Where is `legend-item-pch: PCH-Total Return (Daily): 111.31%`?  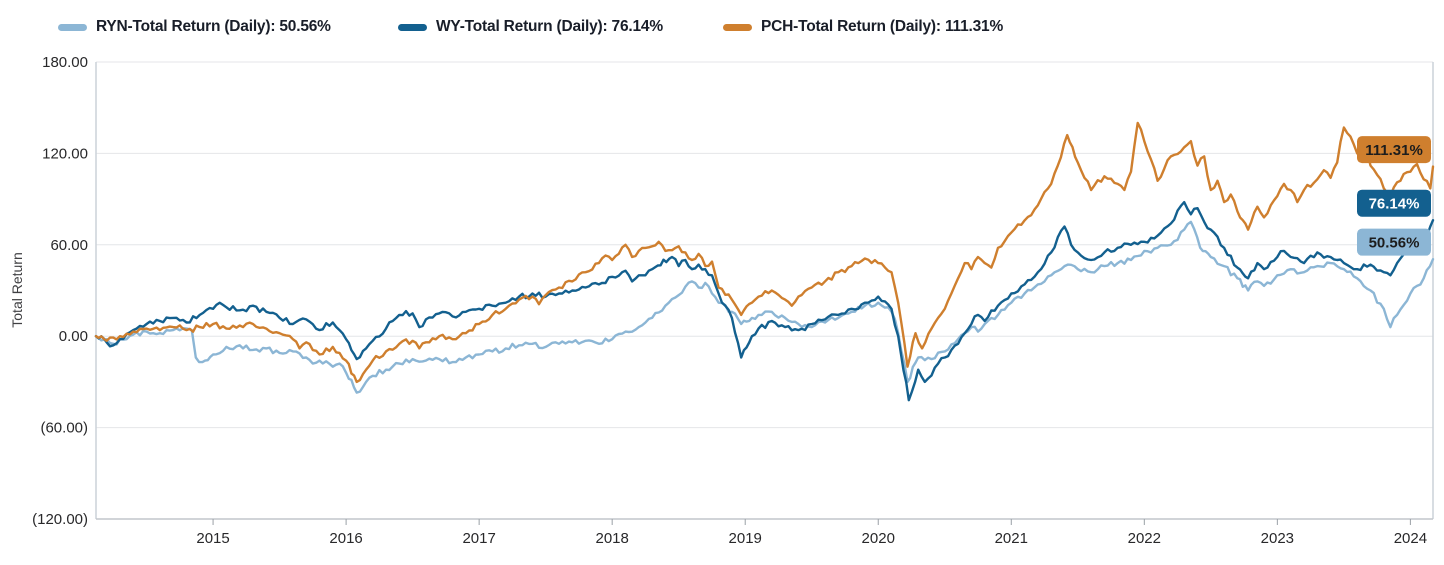 legend-item-pch: PCH-Total Return (Daily): 111.31% is located at coordinates (863, 27).